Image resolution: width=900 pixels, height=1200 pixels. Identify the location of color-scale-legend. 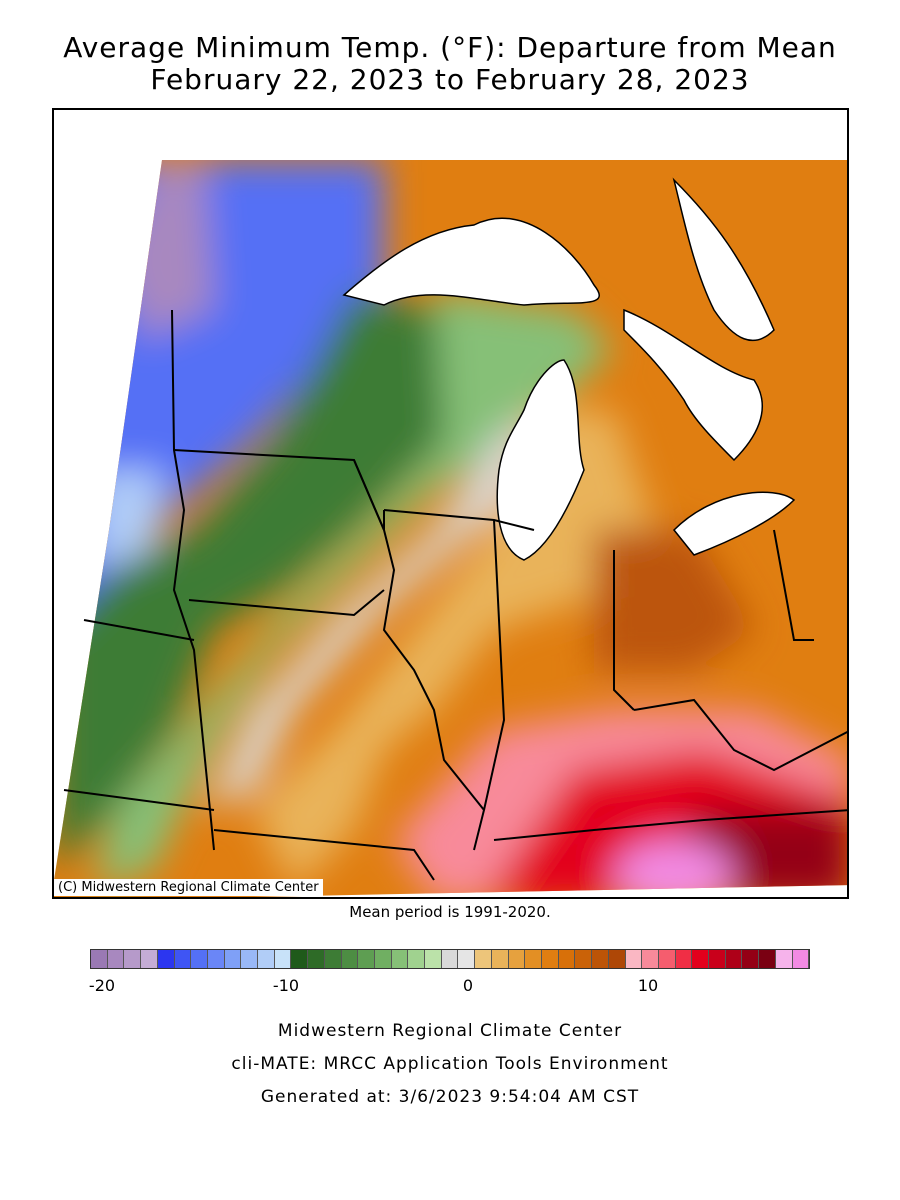
(450, 959).